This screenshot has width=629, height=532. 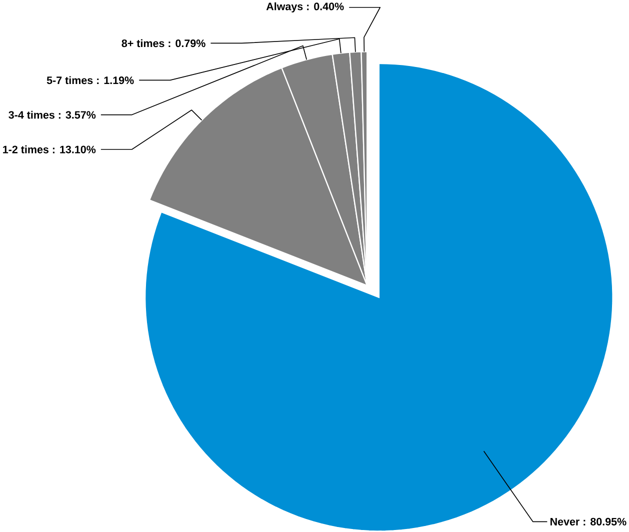 What do you see at coordinates (90, 80) in the screenshot?
I see `slice-label: 5-7 times : 1.19%` at bounding box center [90, 80].